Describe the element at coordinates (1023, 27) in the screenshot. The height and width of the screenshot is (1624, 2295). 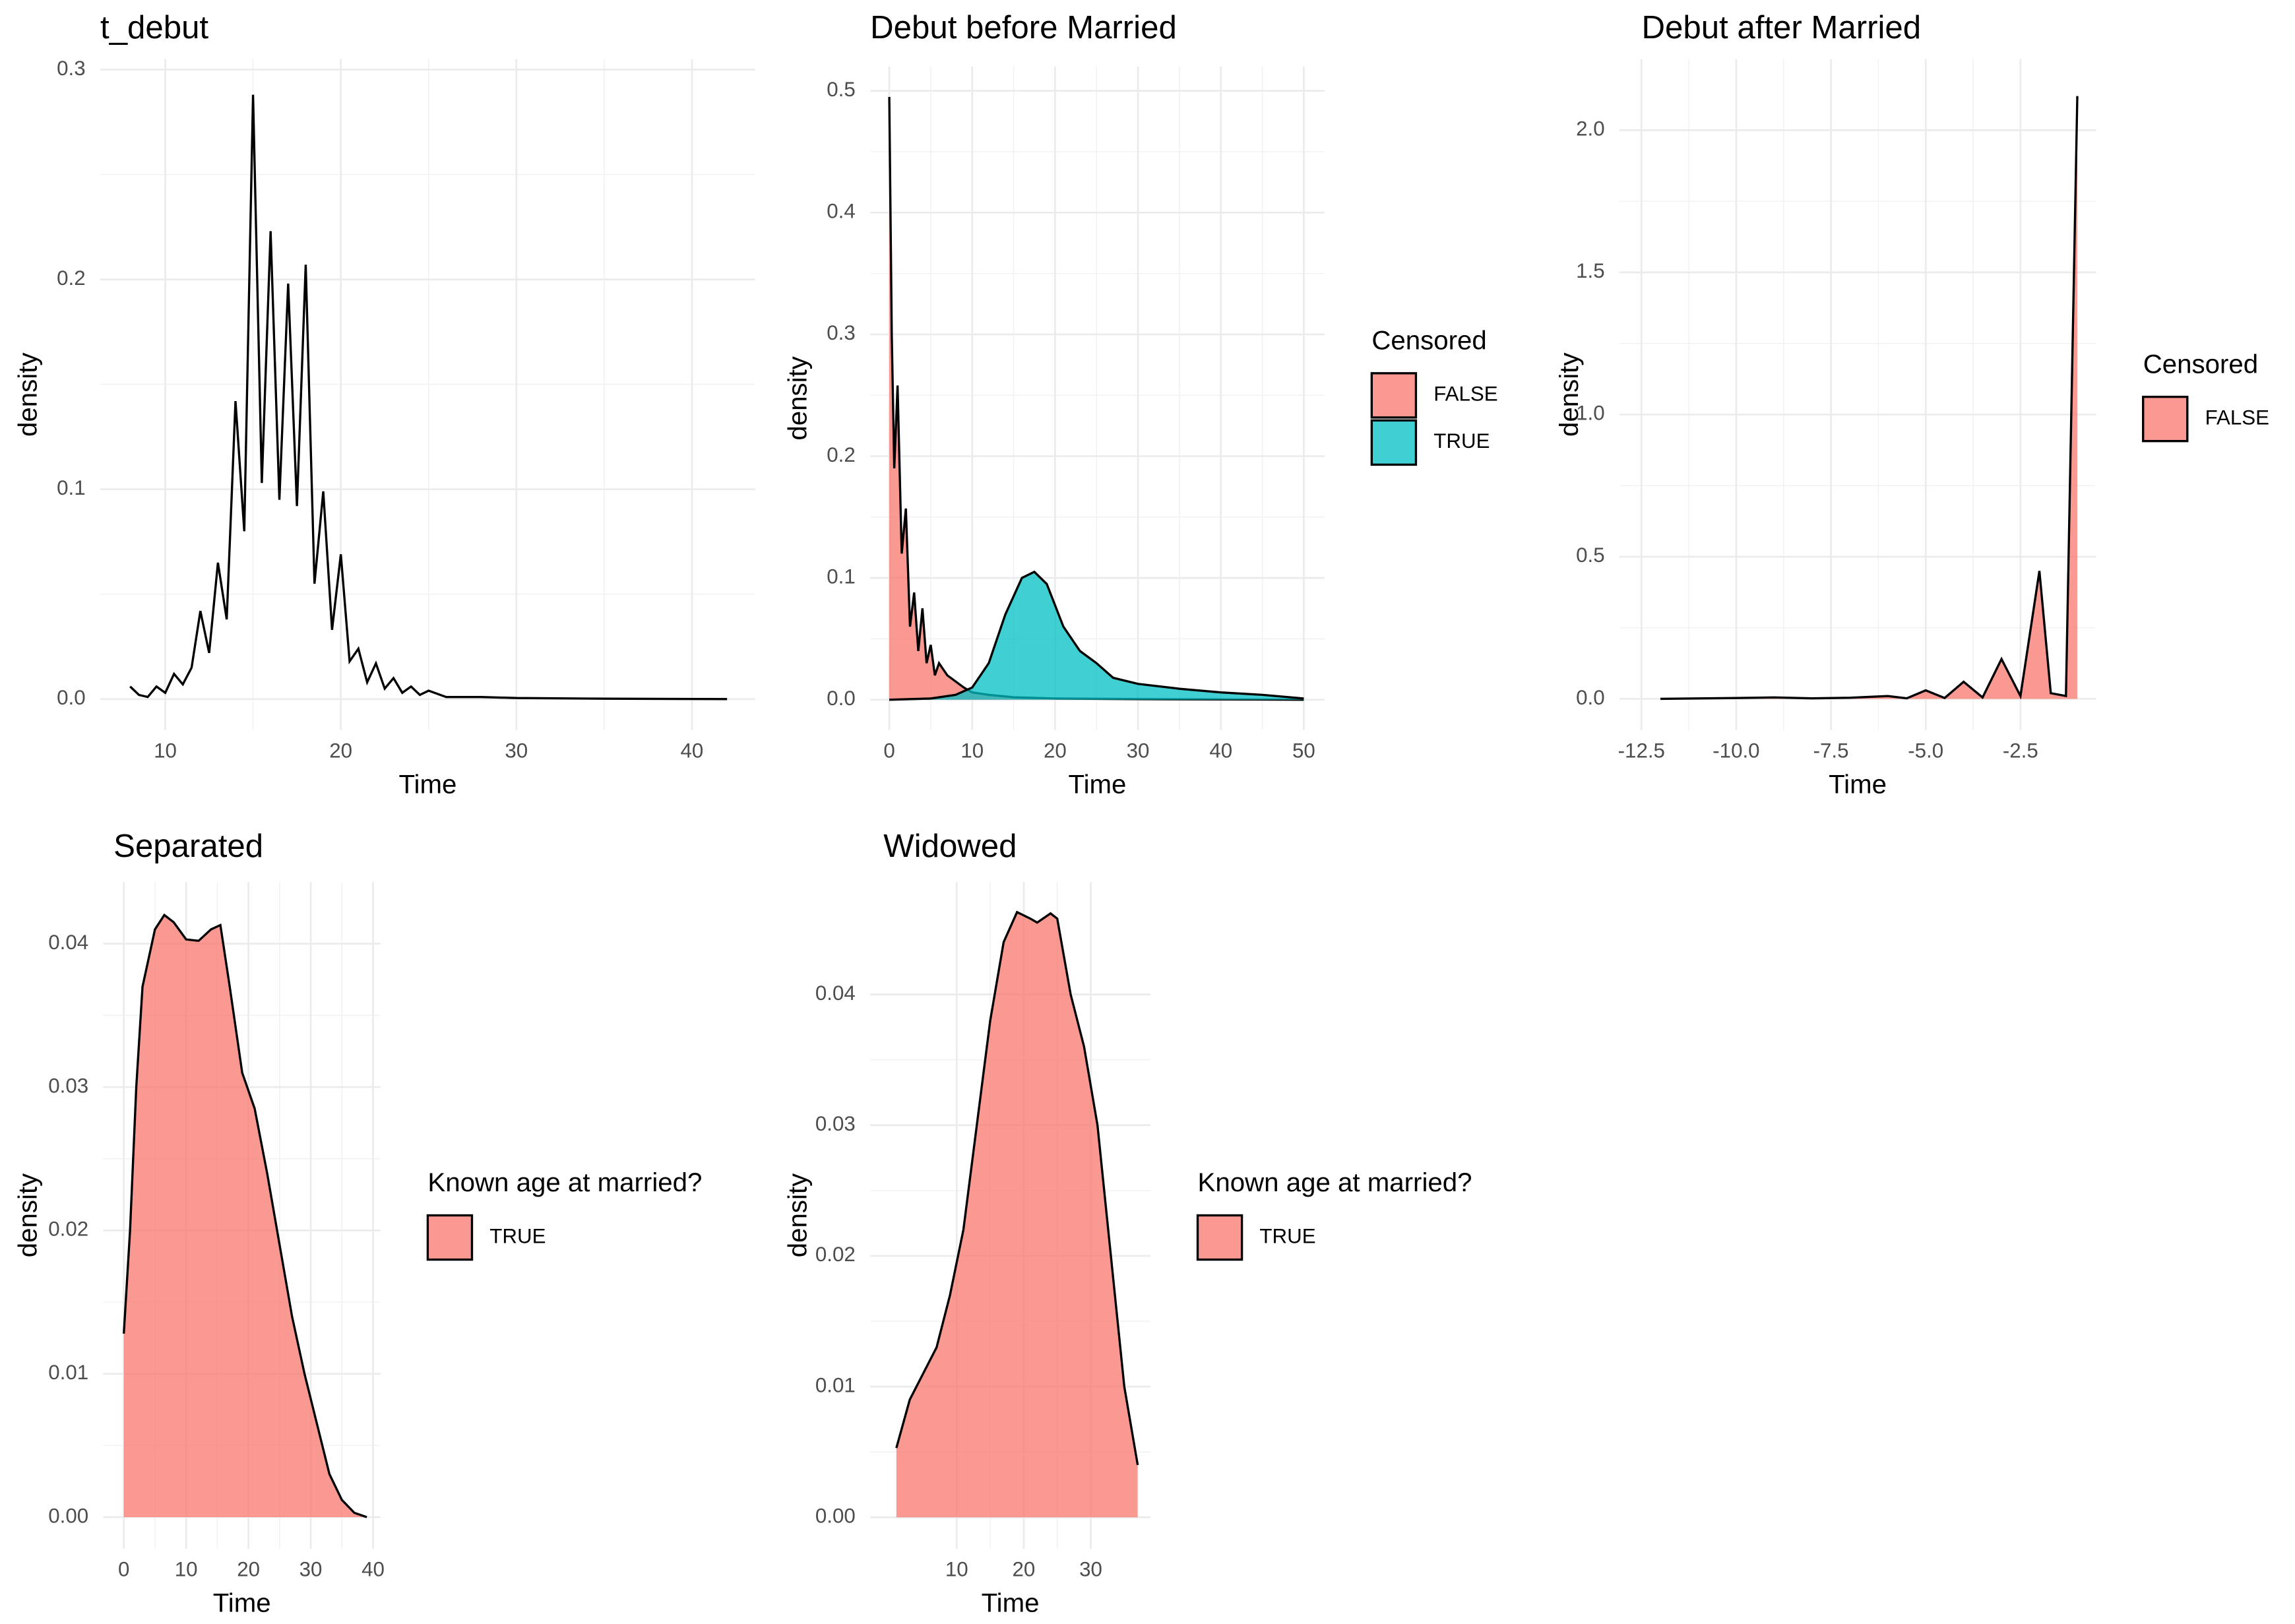
I see `chart-title: Debut before Married` at that location.